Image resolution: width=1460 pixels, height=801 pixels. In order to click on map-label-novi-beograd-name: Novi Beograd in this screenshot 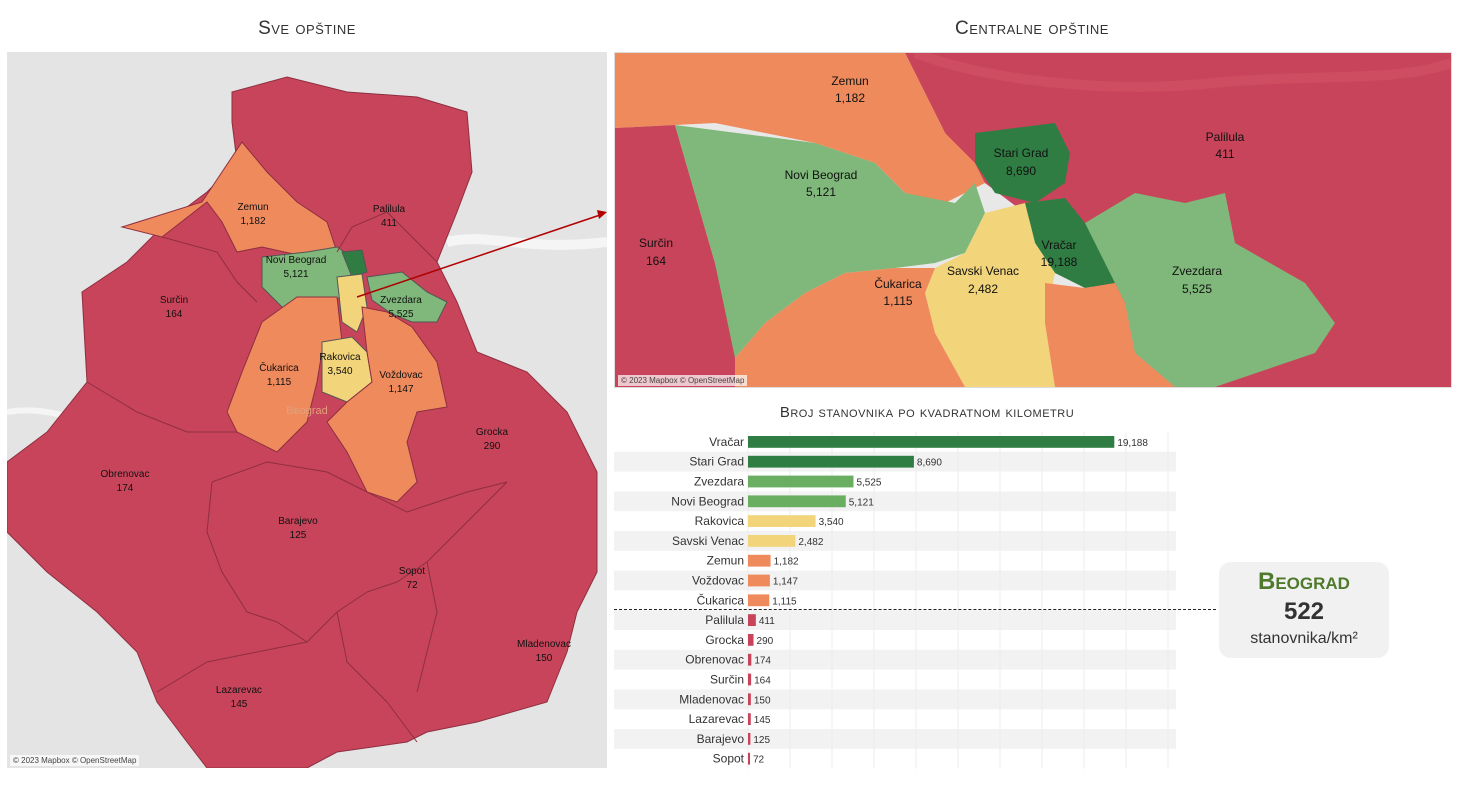, I will do `click(296, 260)`.